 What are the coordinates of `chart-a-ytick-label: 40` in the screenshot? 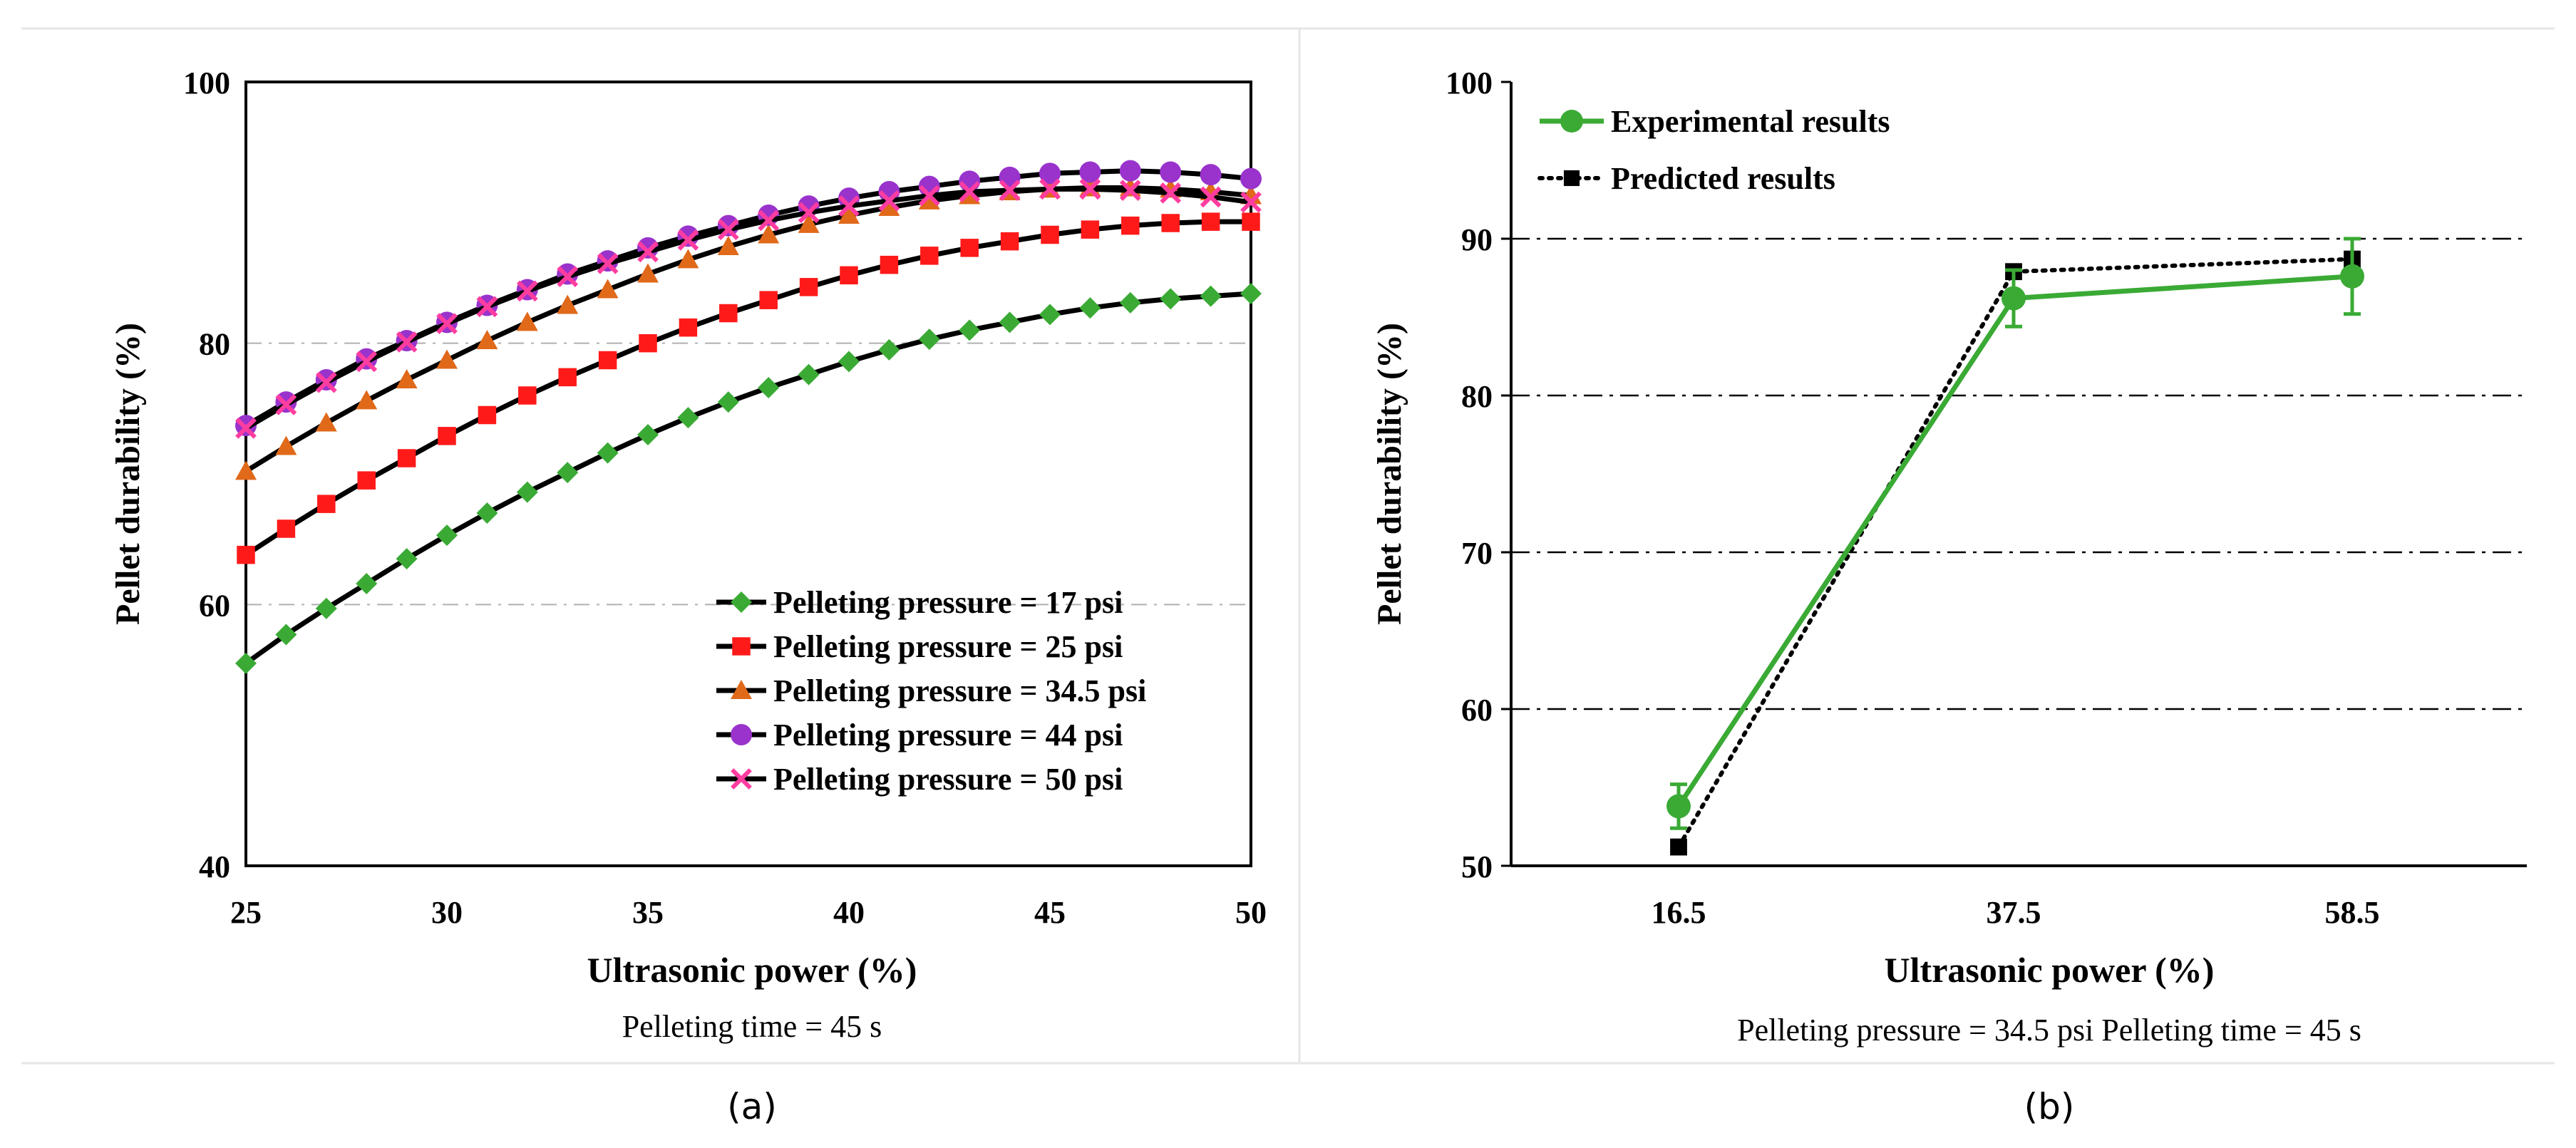 It's located at (214, 866).